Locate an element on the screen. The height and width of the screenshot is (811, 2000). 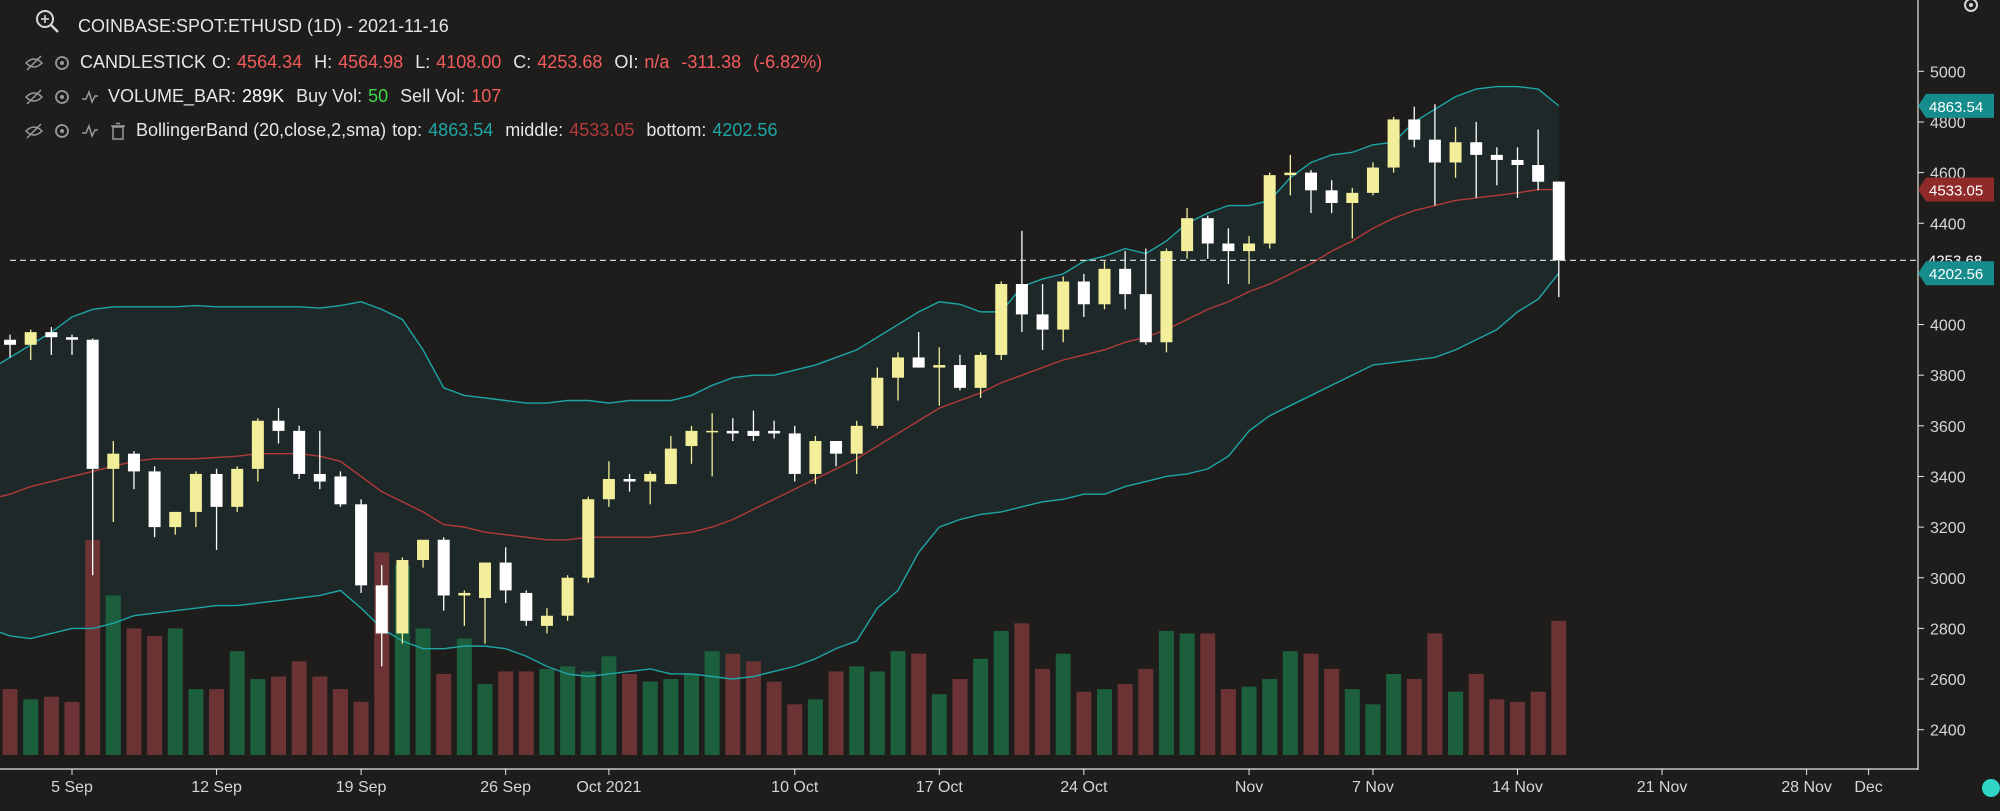
trash-icon is located at coordinates (118, 131).